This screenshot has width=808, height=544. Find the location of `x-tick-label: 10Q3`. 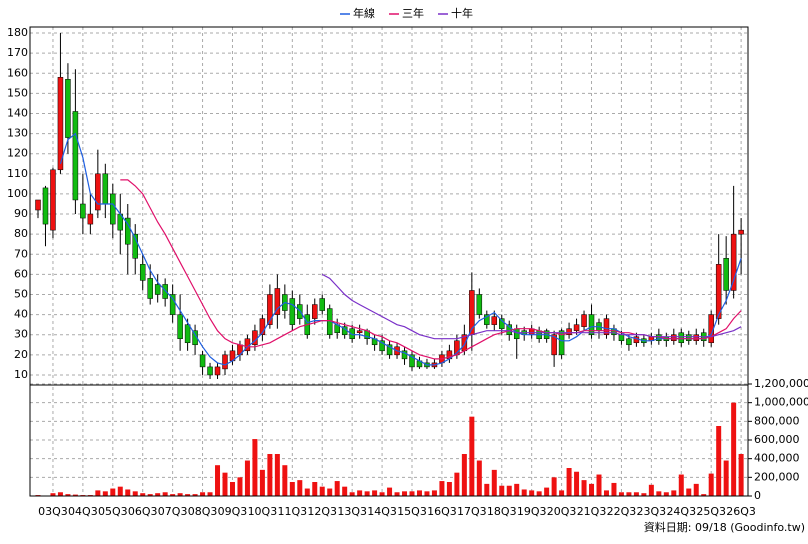

x-tick-label: 10Q3 is located at coordinates (263, 511).